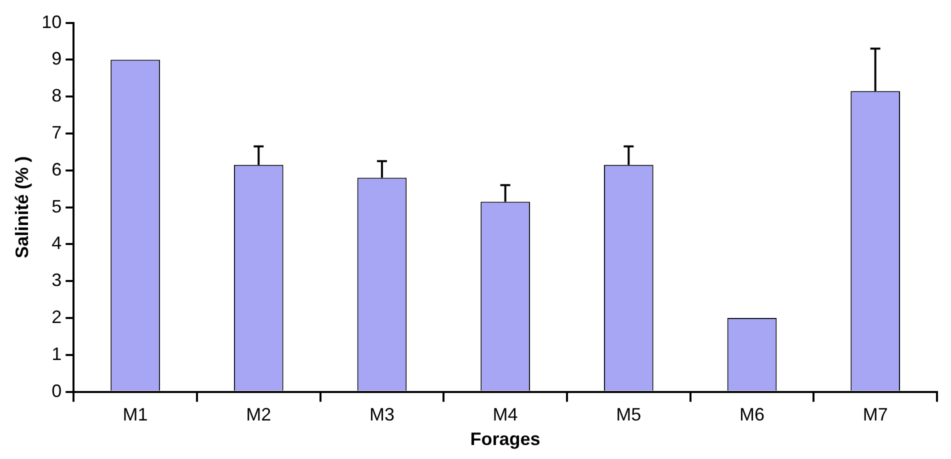 This screenshot has width=951, height=459. I want to click on y-axis-title: Salinité (% ), so click(22, 207).